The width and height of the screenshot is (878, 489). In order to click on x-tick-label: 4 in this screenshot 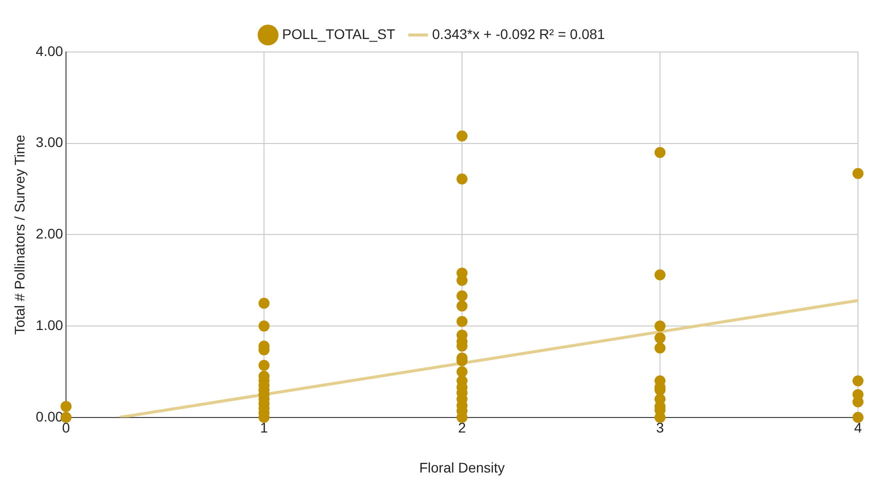, I will do `click(858, 428)`.